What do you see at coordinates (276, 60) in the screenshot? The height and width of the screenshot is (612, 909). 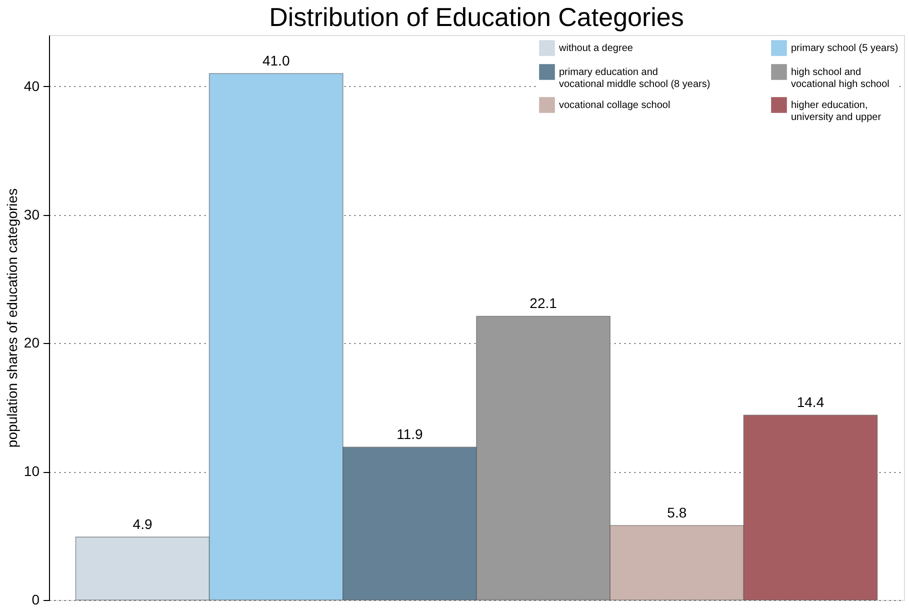 I see `data-label: 41.0` at bounding box center [276, 60].